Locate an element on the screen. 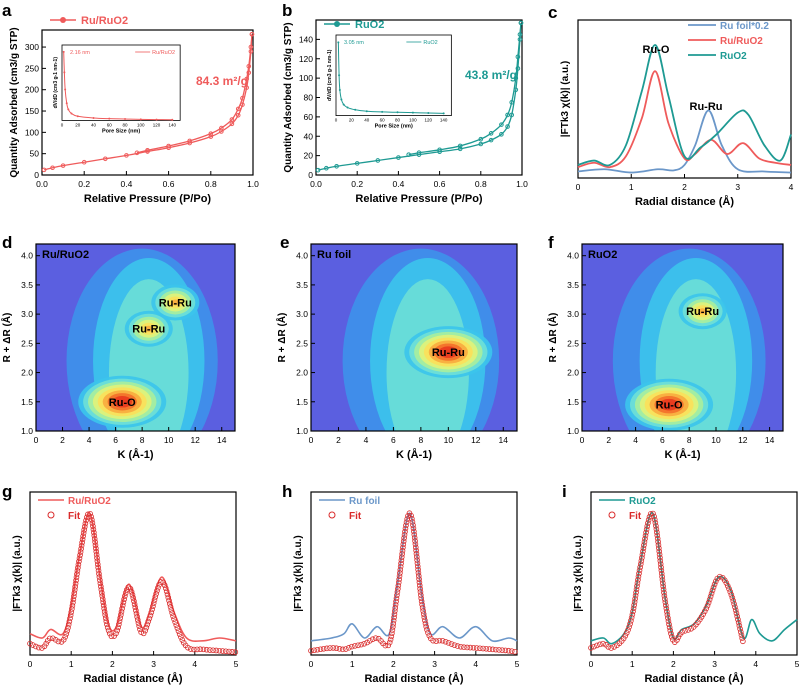 The image size is (803, 690). y-tick-label: 140 is located at coordinates (306, 39).